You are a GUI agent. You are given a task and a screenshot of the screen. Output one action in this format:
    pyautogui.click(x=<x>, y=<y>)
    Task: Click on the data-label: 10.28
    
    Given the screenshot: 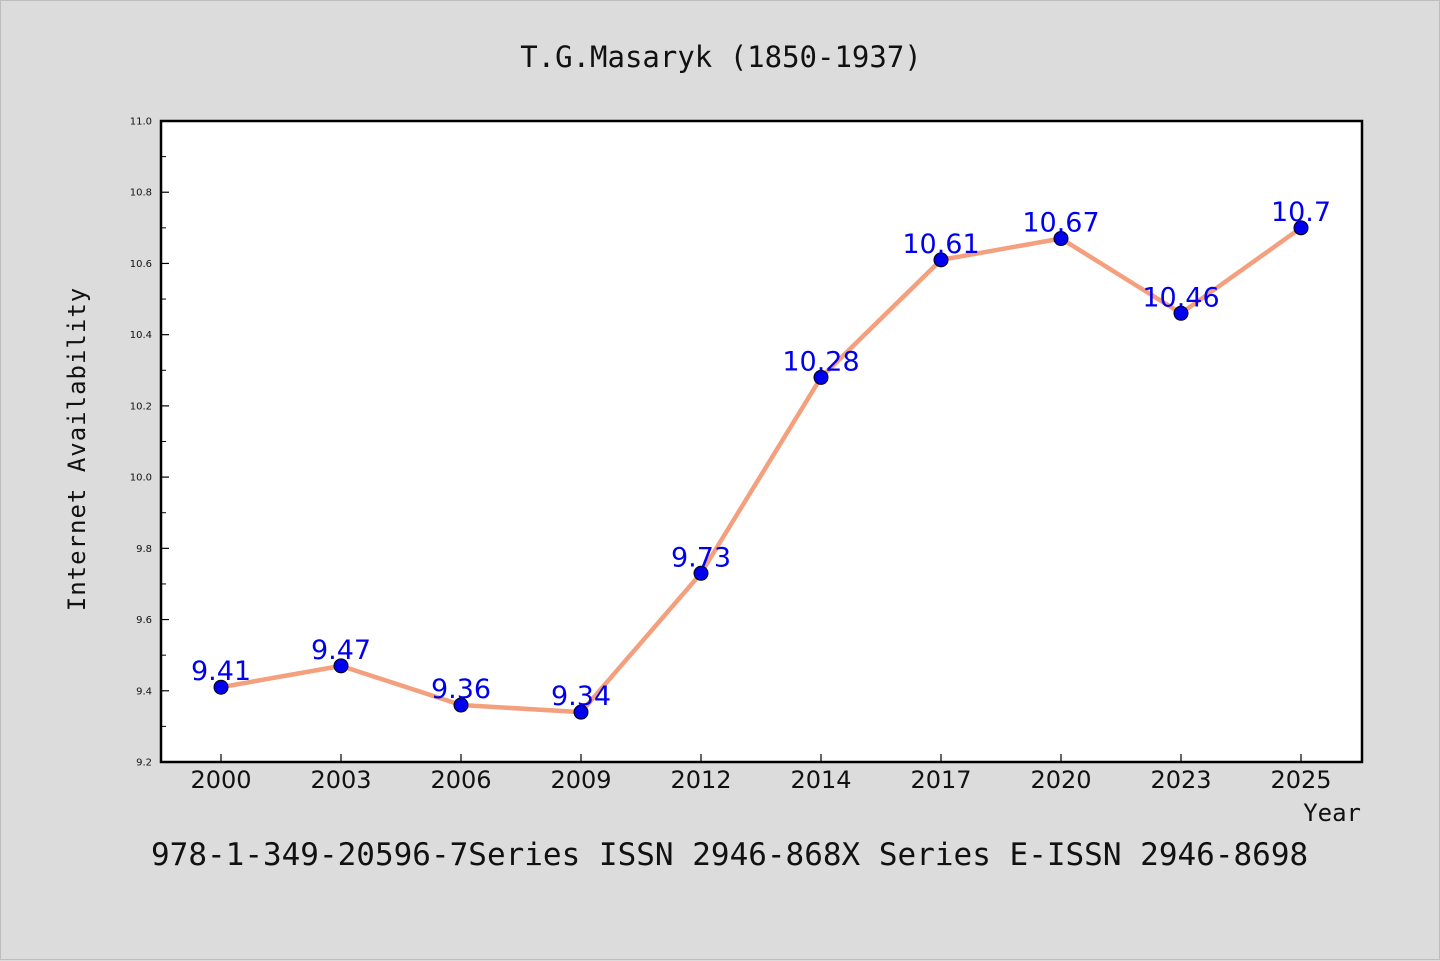 What is the action you would take?
    pyautogui.click(x=820, y=361)
    